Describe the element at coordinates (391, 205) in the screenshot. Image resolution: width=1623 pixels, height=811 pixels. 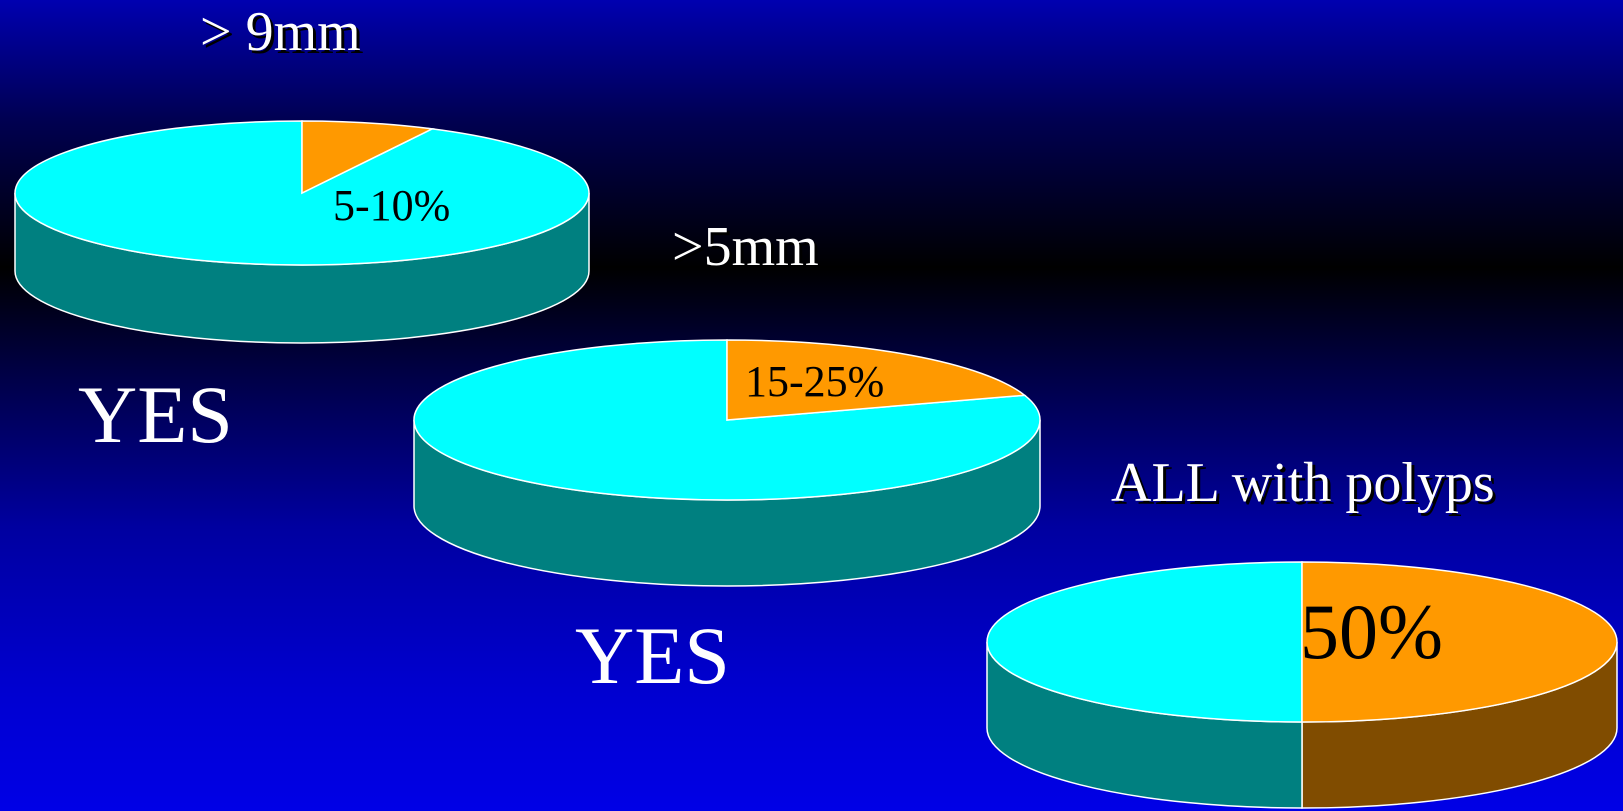
I see `pie-9mm-slice-label: 5-10%` at that location.